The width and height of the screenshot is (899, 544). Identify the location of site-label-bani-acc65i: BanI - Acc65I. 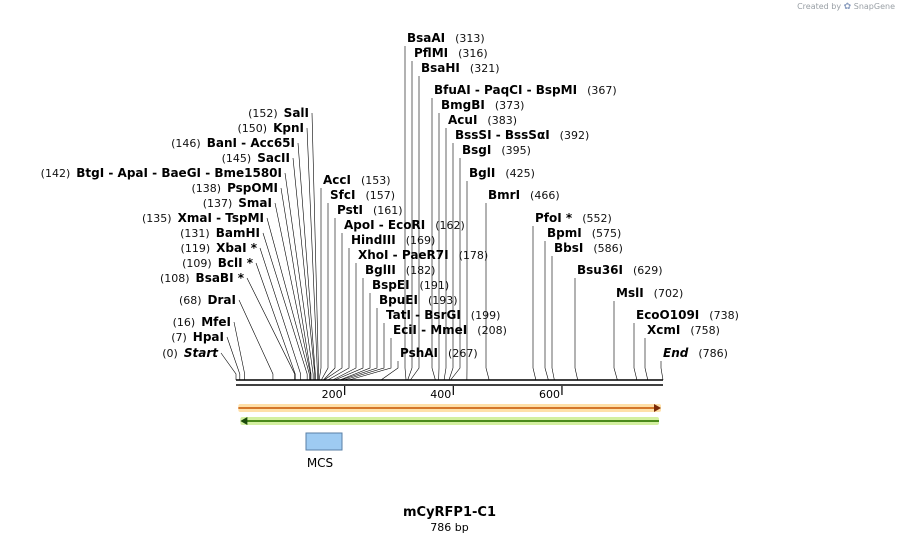
(251, 143).